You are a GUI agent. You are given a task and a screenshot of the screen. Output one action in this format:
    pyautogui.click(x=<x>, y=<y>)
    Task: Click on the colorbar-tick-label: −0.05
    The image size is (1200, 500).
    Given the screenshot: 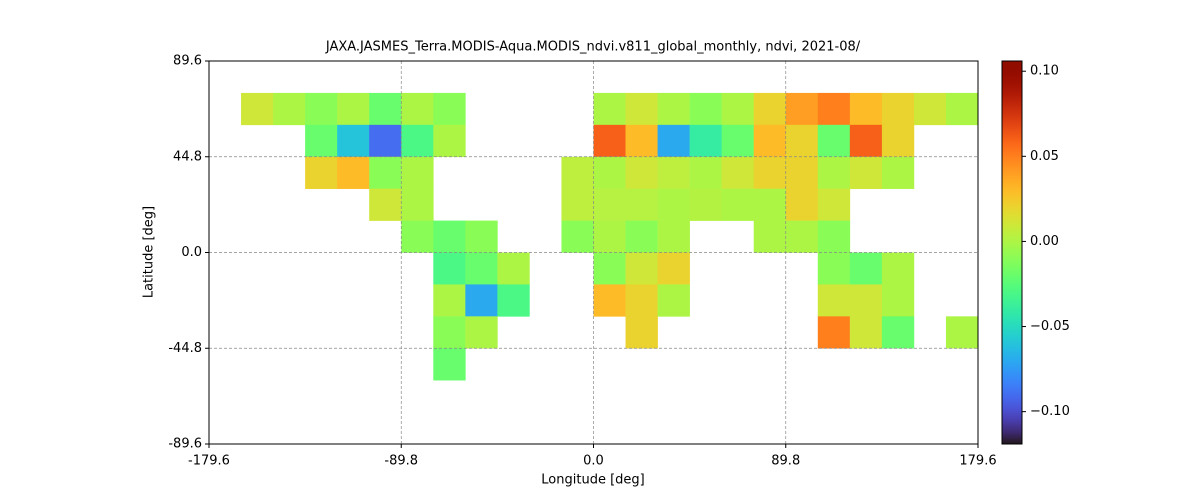 What is the action you would take?
    pyautogui.click(x=1050, y=326)
    